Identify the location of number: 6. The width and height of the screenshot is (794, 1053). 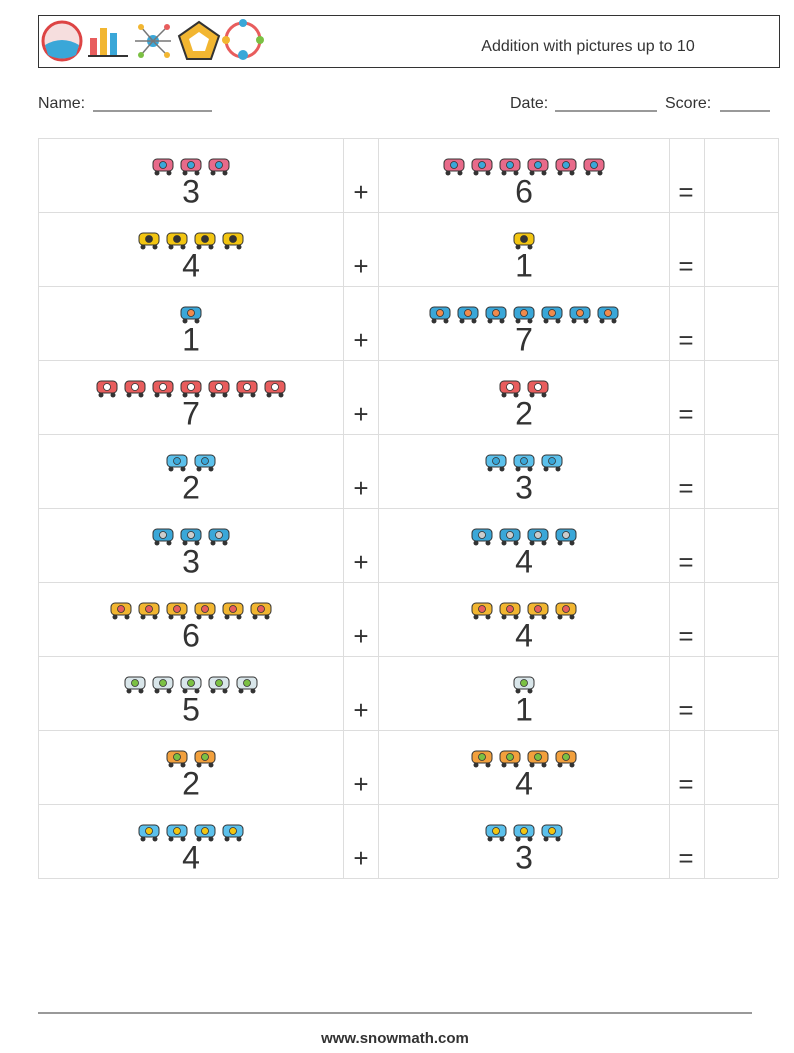
(524, 191).